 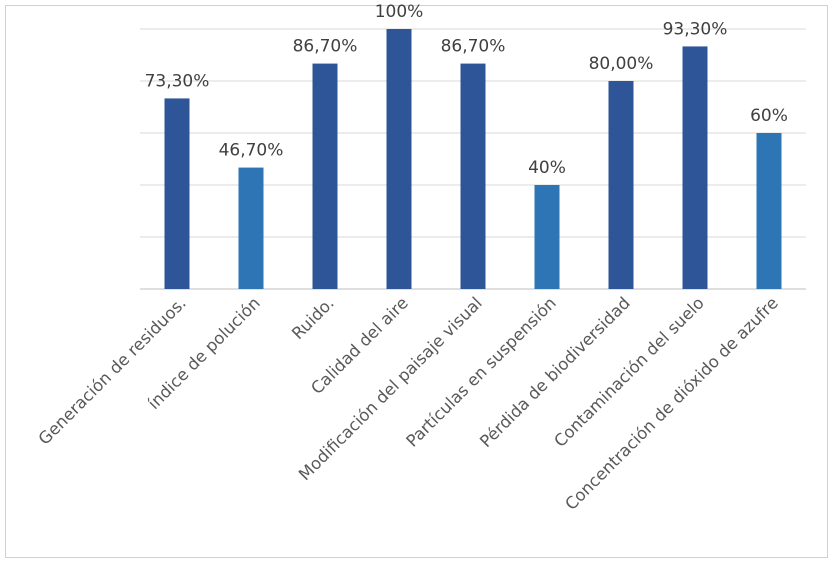 I want to click on category-label: Ruido., so click(x=313, y=318).